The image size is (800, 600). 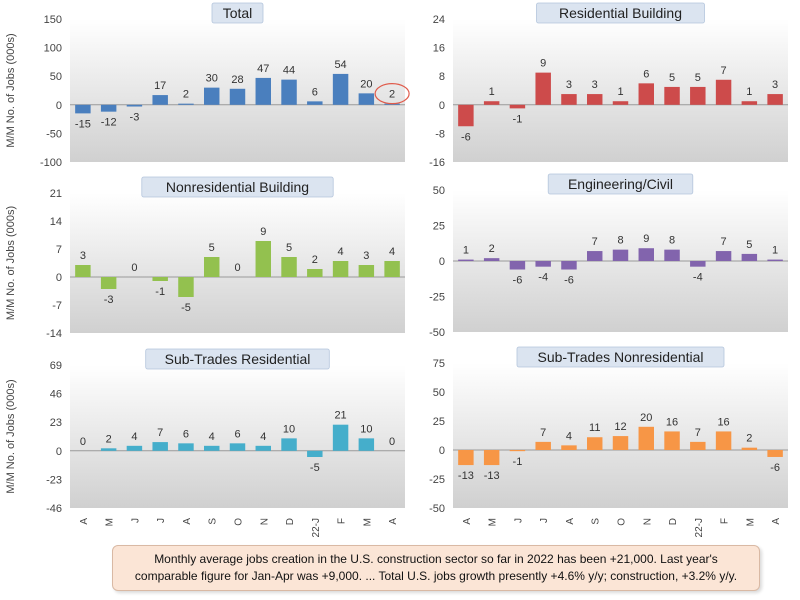 I want to click on y-tick-label: 24, so click(x=439, y=20).